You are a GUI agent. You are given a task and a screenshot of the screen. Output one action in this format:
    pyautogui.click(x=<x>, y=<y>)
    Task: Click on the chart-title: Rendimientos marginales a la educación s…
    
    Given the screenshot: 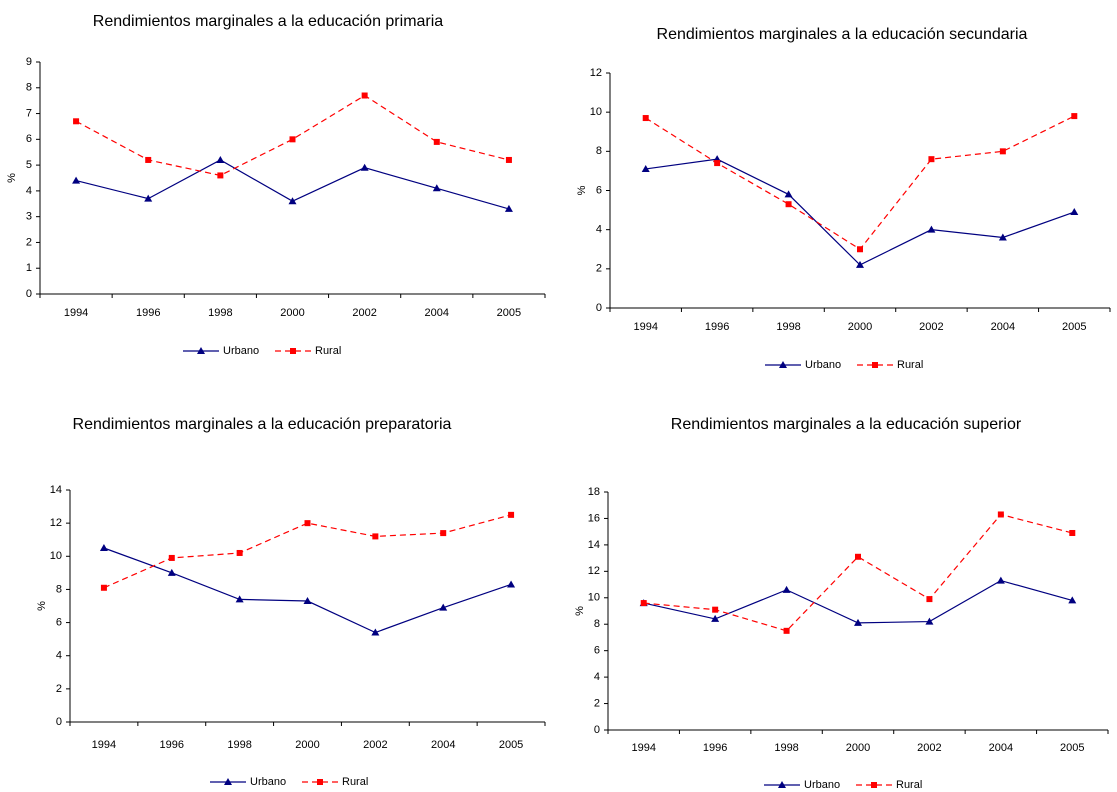 What is the action you would take?
    pyautogui.click(x=842, y=34)
    